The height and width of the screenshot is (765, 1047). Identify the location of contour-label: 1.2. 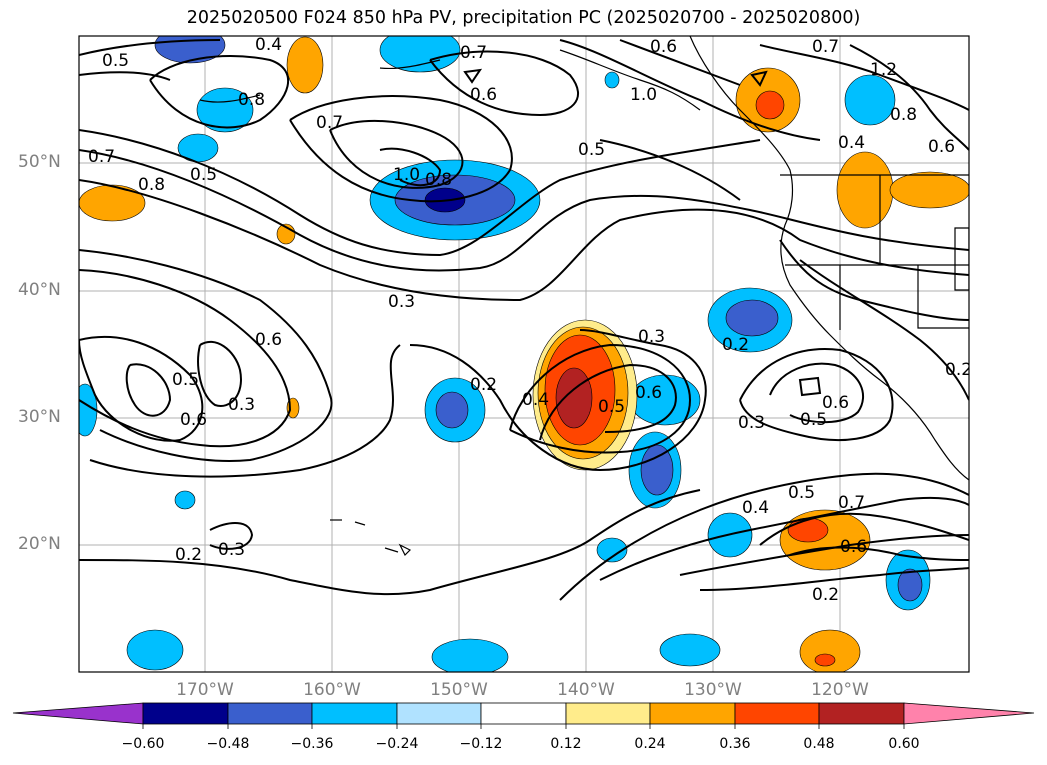
(883, 70).